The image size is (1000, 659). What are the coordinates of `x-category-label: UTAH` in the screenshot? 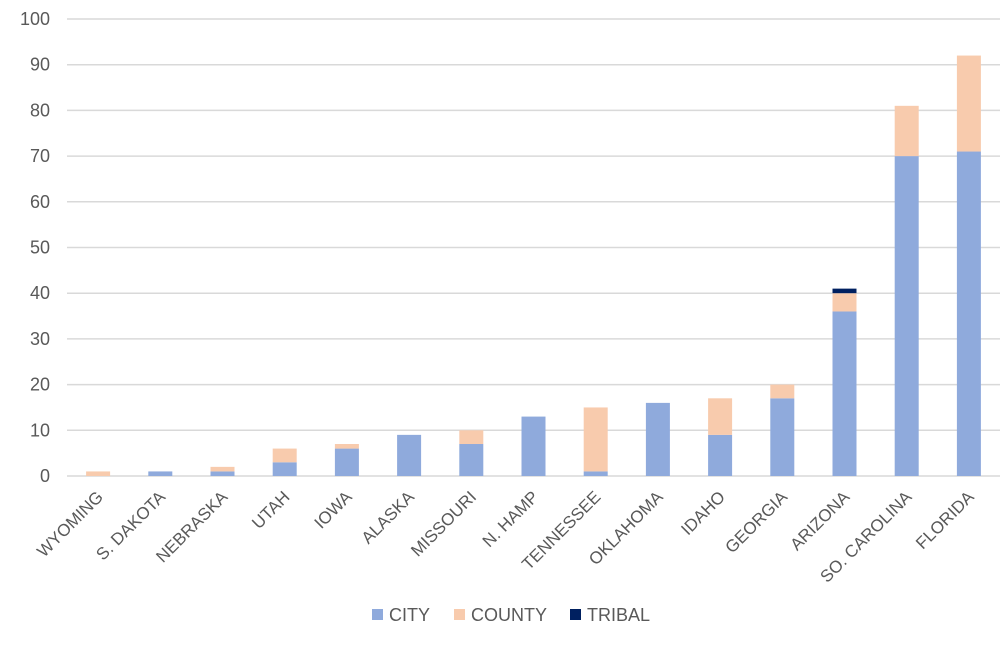 It's located at (270, 509).